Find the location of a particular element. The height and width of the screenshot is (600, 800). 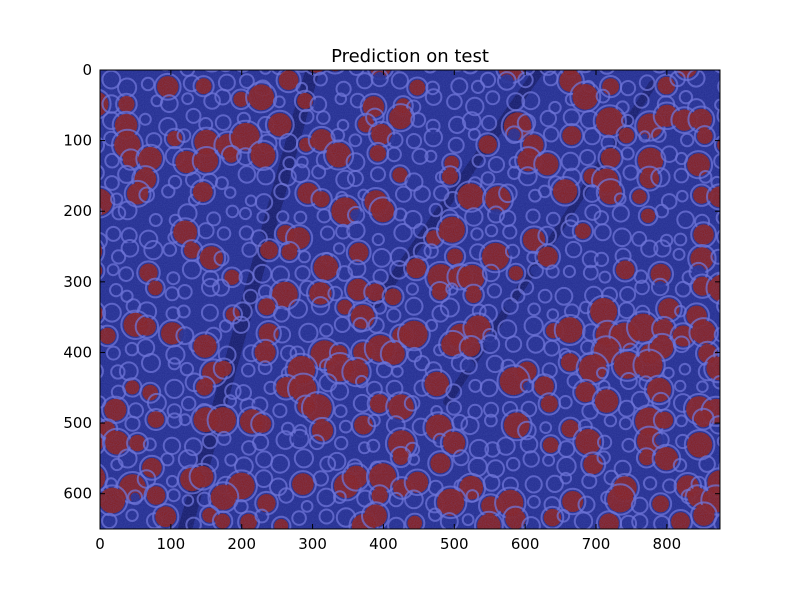

x-tick-label: 0 is located at coordinates (100, 544).